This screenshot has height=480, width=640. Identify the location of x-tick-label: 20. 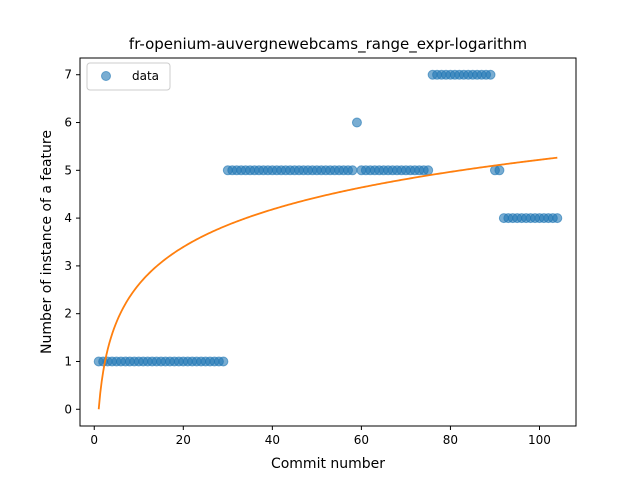
(183, 440).